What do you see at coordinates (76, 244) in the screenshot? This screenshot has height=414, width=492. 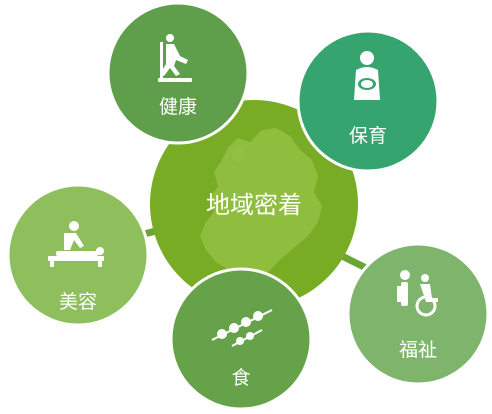 I see `massage-icon` at bounding box center [76, 244].